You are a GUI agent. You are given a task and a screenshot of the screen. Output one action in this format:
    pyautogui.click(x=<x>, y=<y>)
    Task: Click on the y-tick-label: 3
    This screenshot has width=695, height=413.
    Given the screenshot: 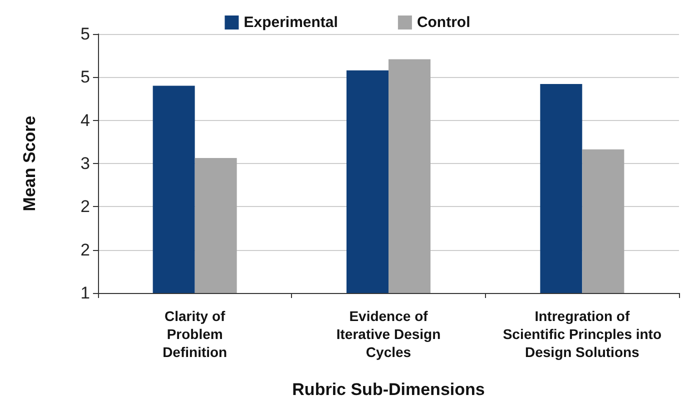 What is the action you would take?
    pyautogui.click(x=85, y=163)
    